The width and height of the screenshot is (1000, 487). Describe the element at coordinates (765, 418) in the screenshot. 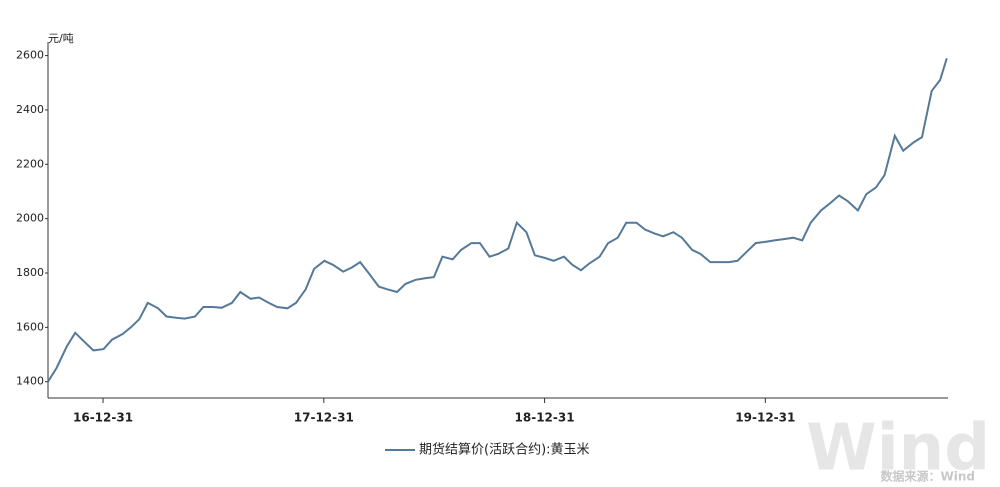

I see `x-tick-label: 19-12-31` at that location.